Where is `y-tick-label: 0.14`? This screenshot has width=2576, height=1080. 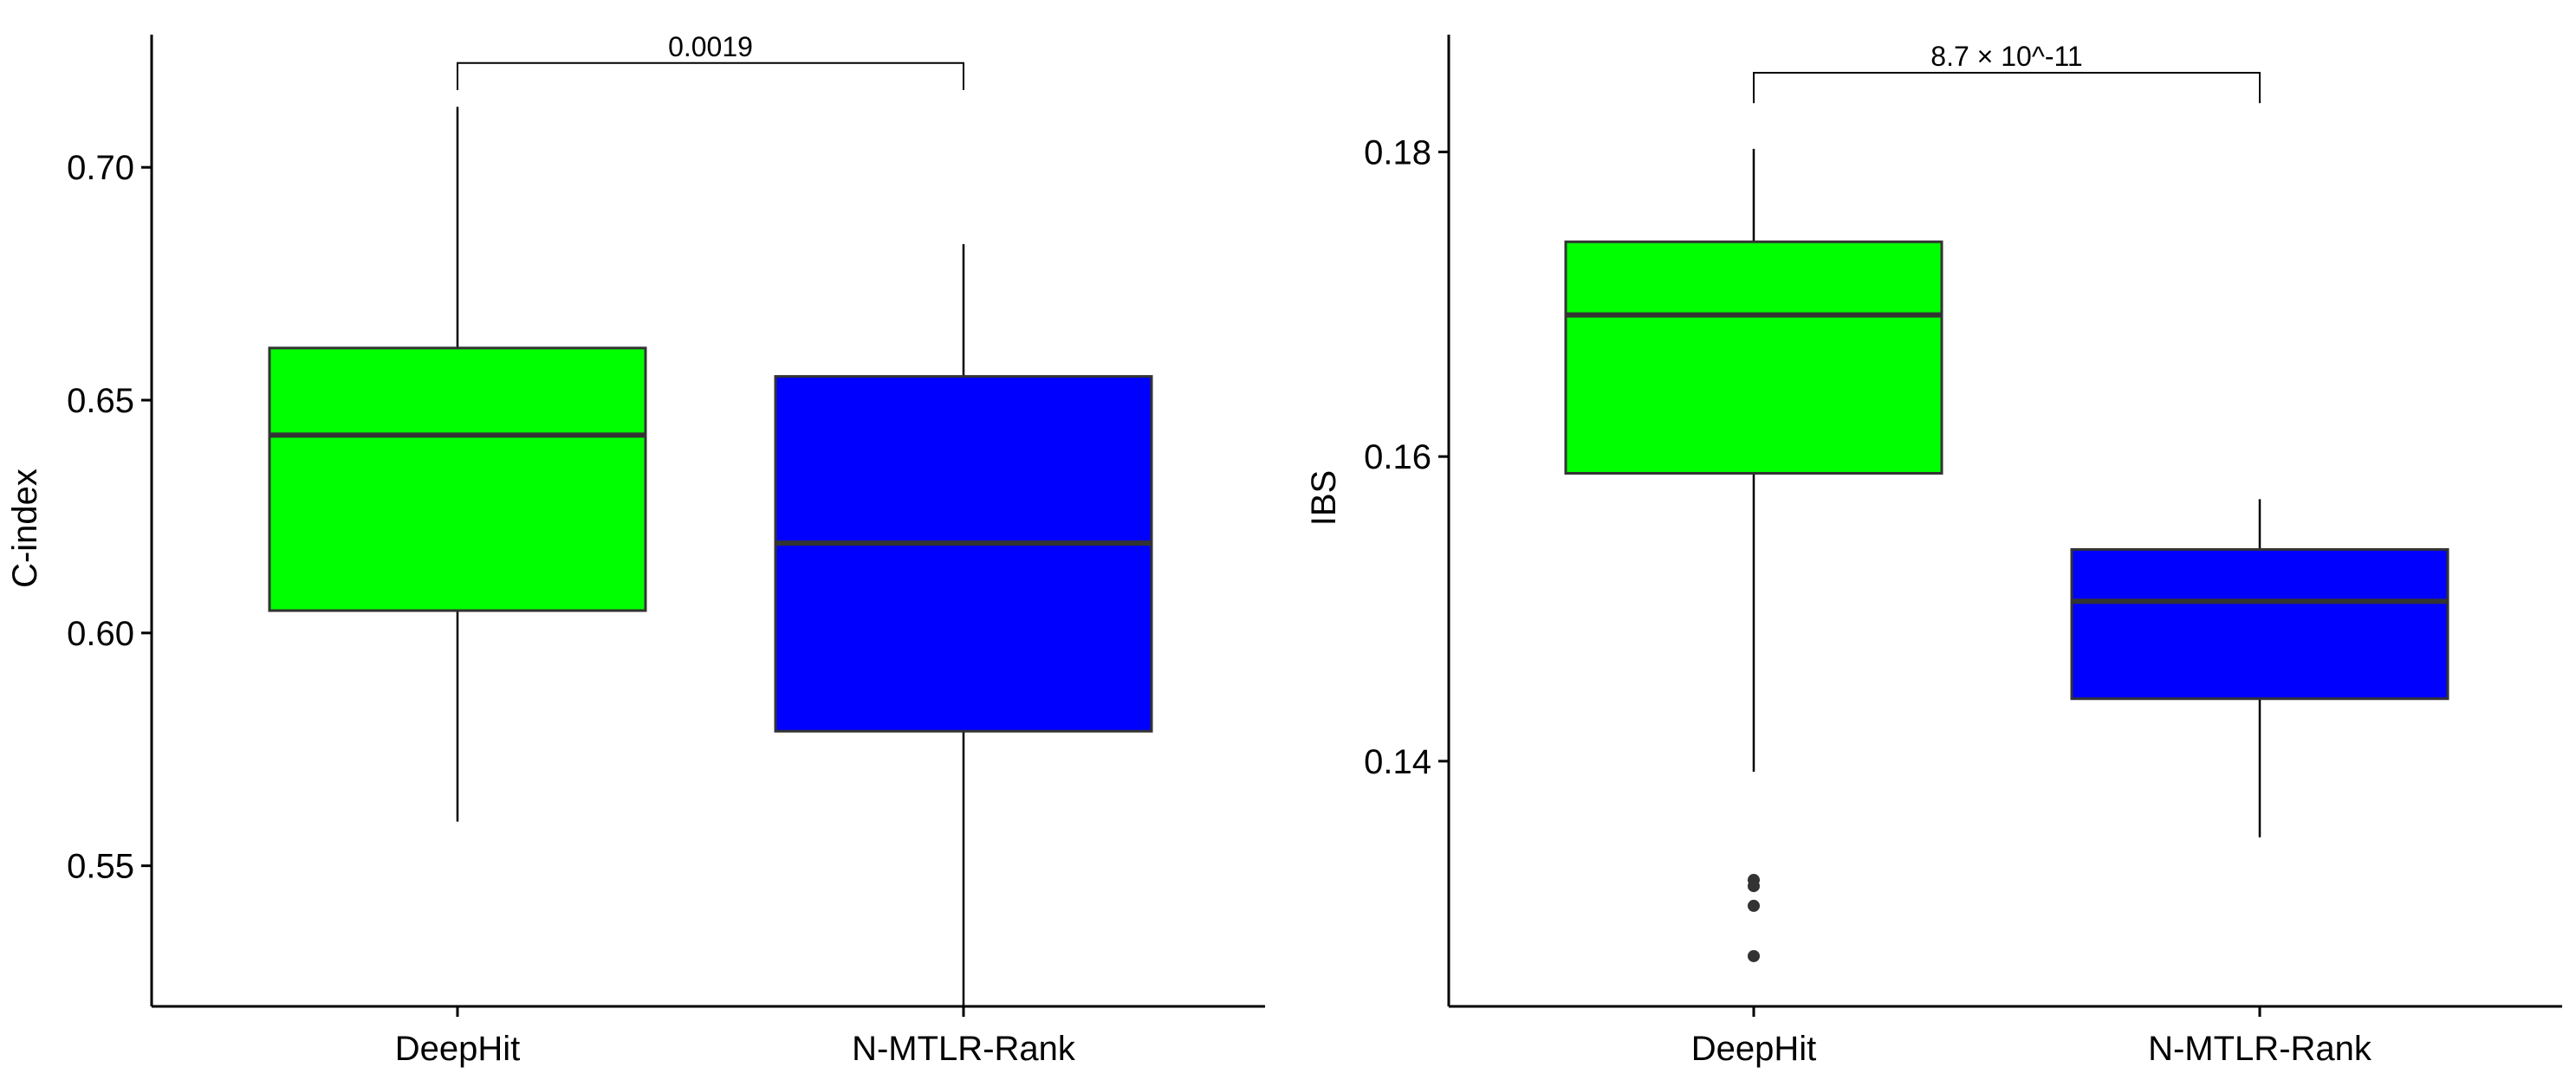 y-tick-label: 0.14 is located at coordinates (1398, 762).